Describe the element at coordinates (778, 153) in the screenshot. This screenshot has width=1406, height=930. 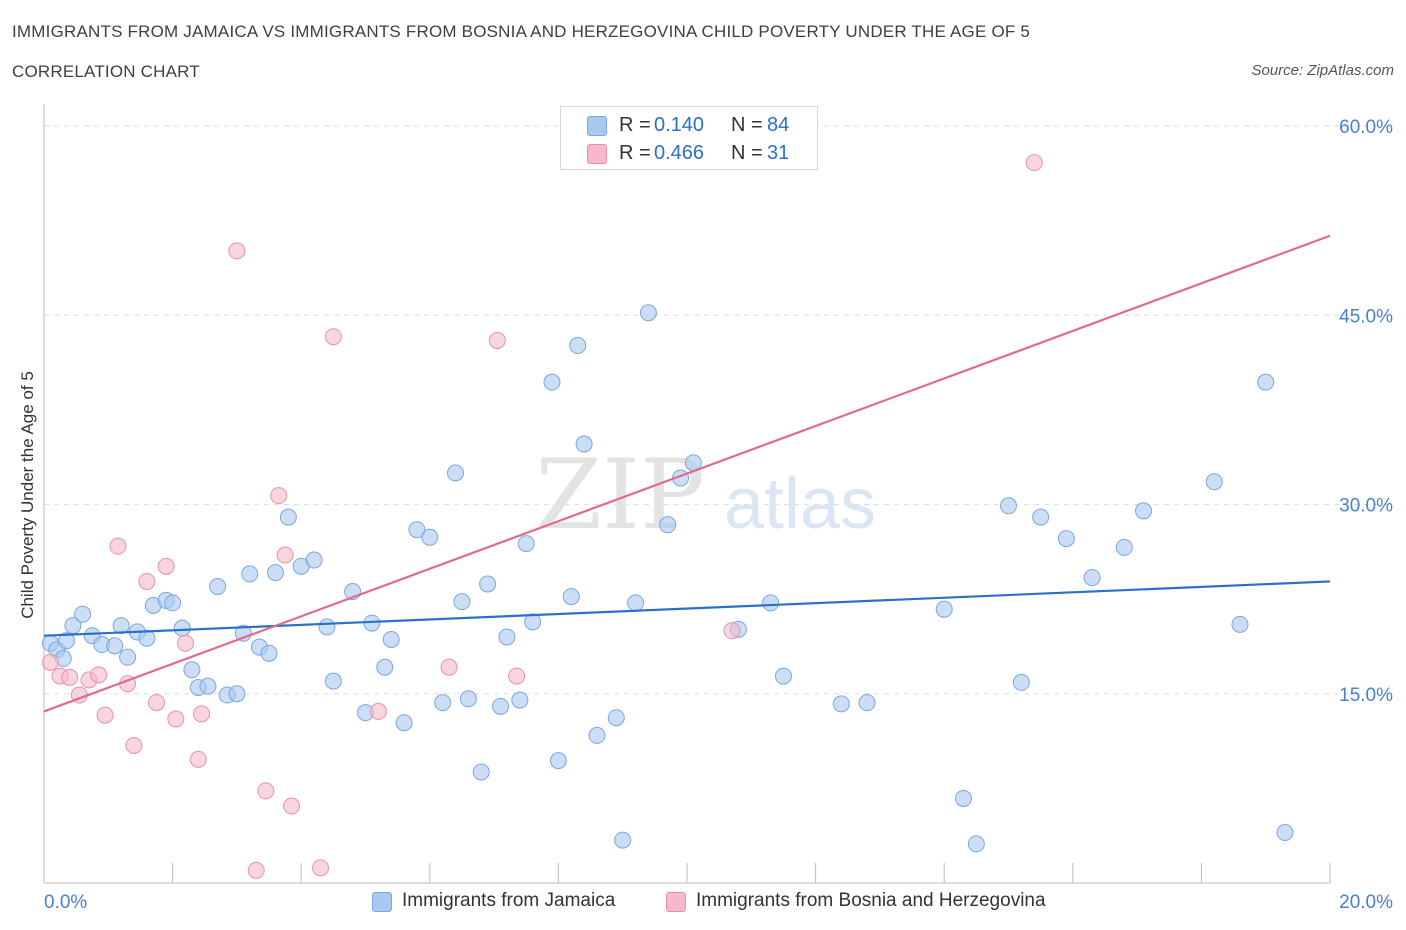
I see `n-value: 31` at that location.